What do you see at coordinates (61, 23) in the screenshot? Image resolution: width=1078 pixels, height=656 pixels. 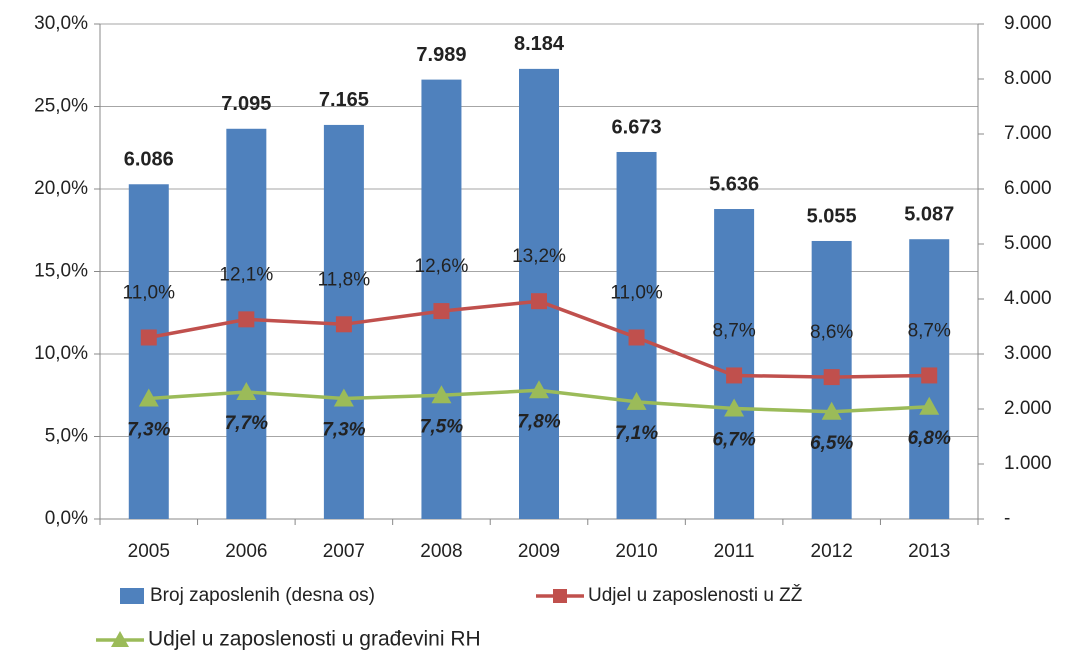 I see `y-tick-label: 30,0%` at bounding box center [61, 23].